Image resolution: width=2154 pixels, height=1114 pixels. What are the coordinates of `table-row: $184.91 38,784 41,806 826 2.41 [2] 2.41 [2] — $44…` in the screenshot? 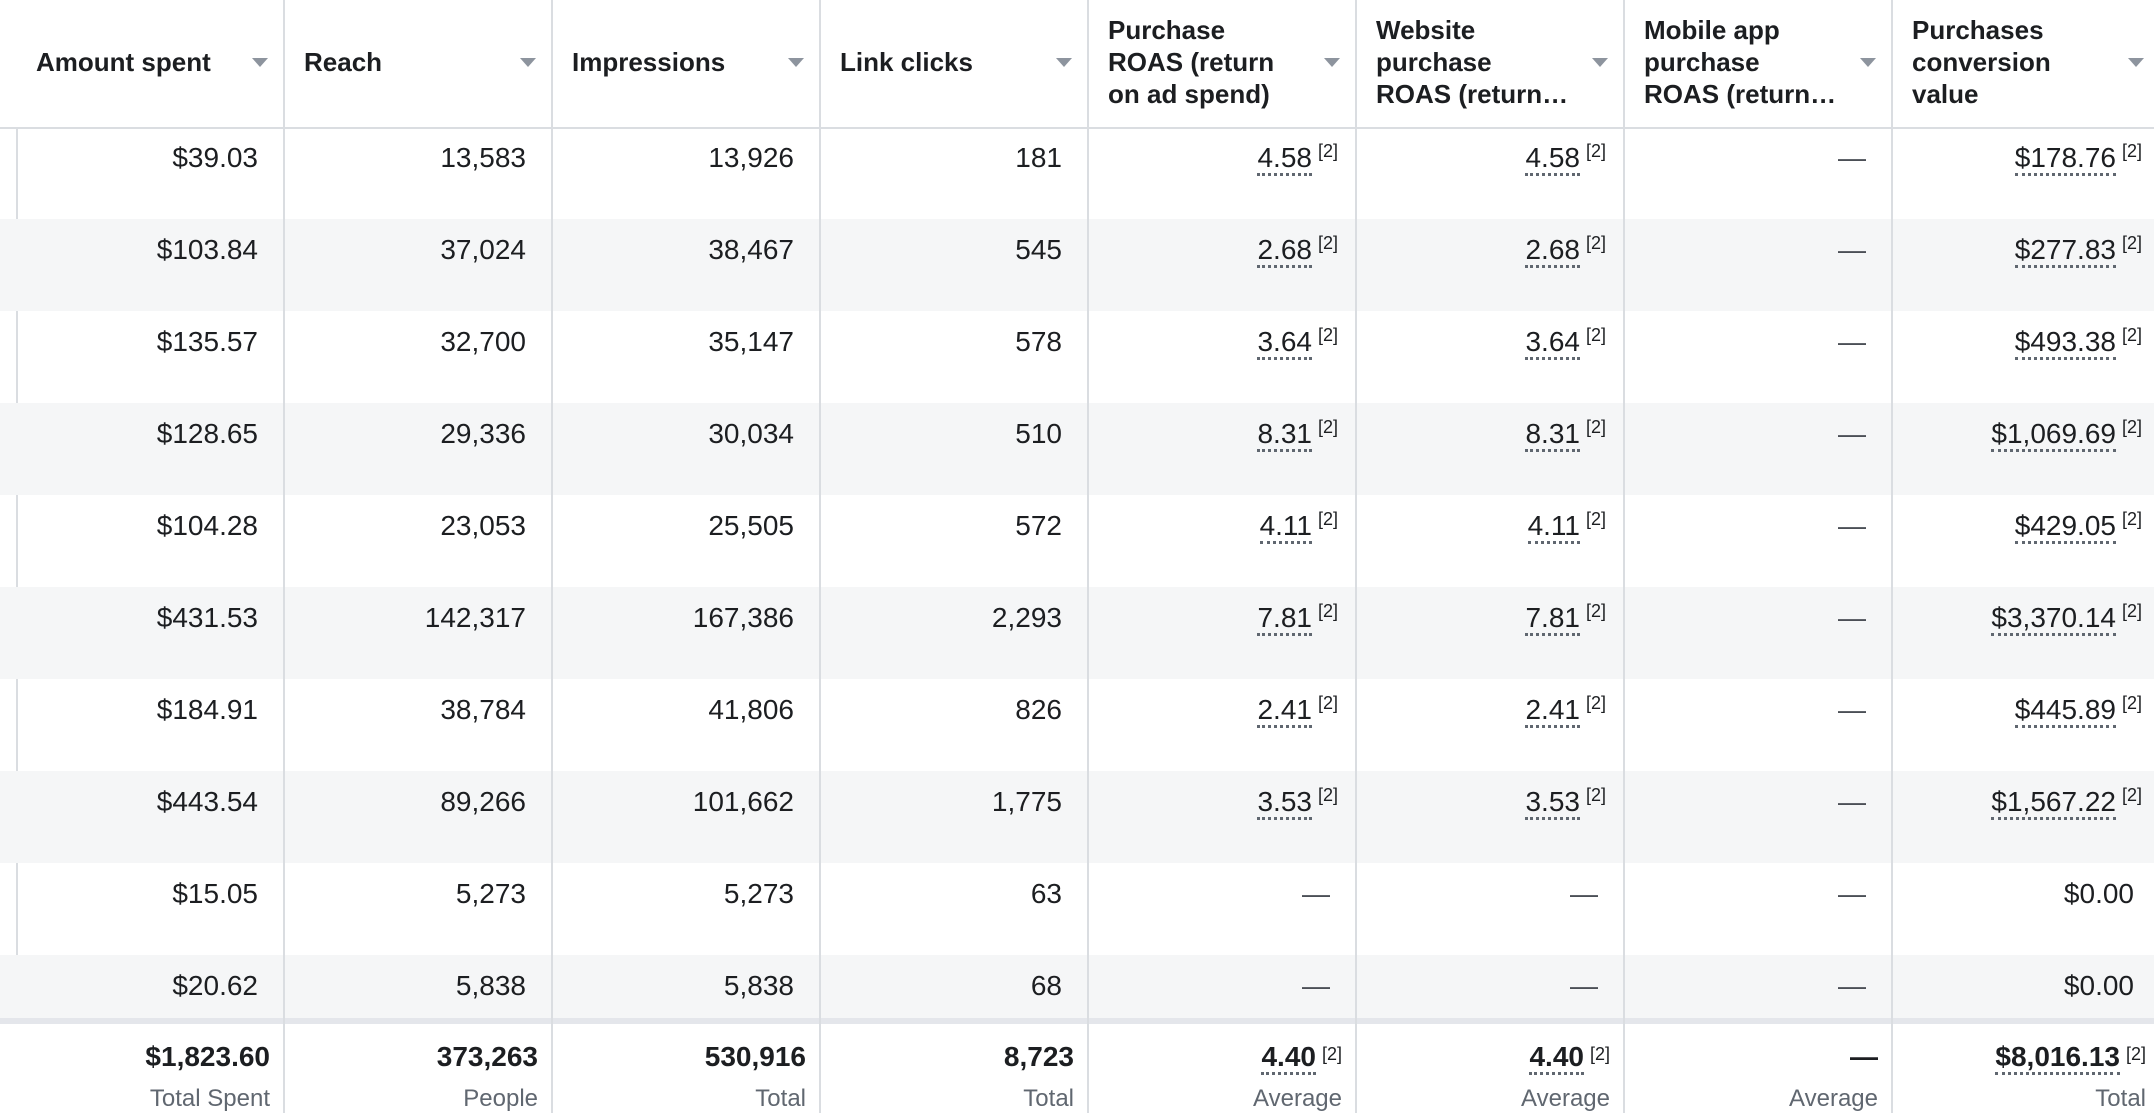 It's located at (1077, 725).